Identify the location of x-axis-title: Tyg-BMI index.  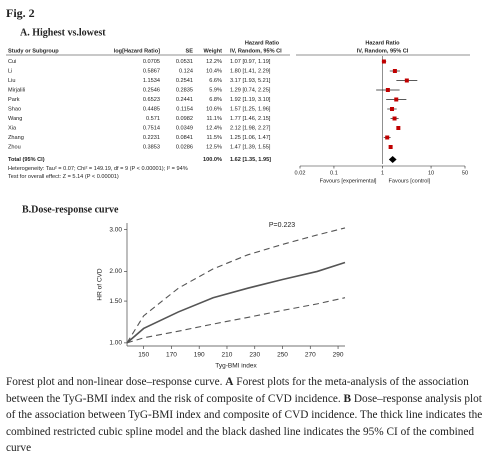
(236, 366).